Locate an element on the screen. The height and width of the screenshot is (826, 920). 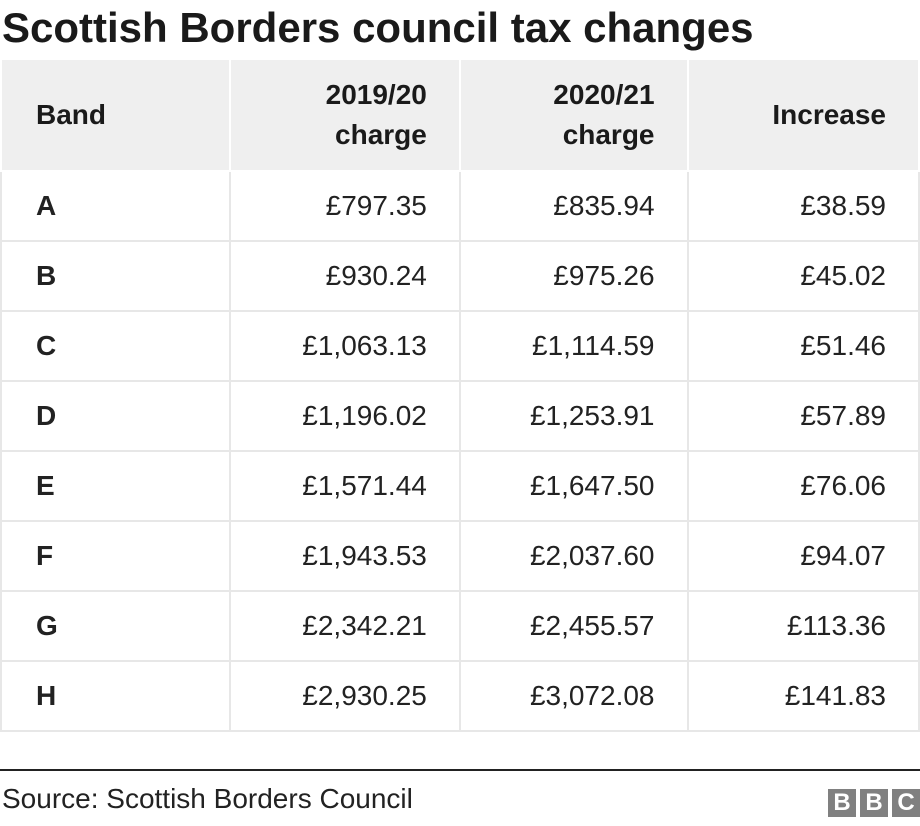
table-row: F £1,943.53 £2,037.60 £94.07 is located at coordinates (460, 556).